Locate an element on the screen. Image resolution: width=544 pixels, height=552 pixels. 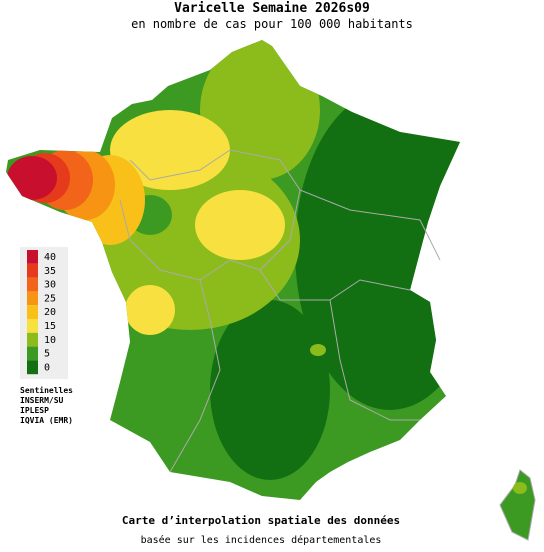
map-subtitle: en nombre de cas pour 100 000 habitants is located at coordinates (272, 24).